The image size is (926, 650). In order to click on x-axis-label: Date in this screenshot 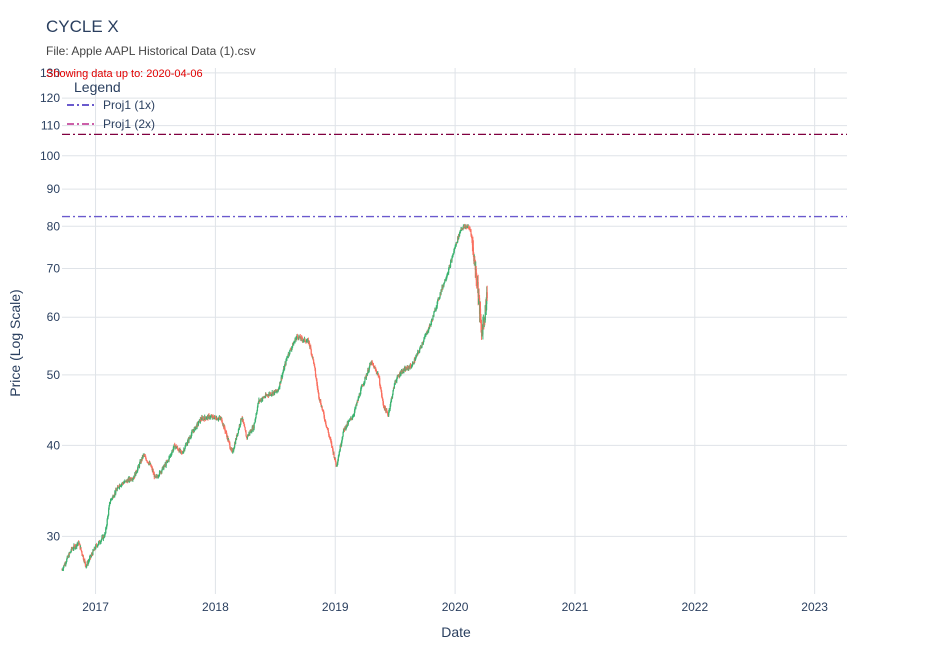, I will do `click(456, 632)`.